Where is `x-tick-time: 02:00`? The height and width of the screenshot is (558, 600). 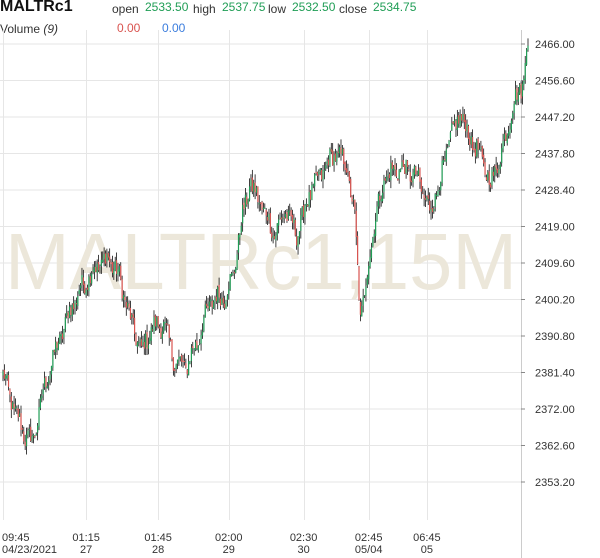 x-tick-time: 02:00 is located at coordinates (229, 538).